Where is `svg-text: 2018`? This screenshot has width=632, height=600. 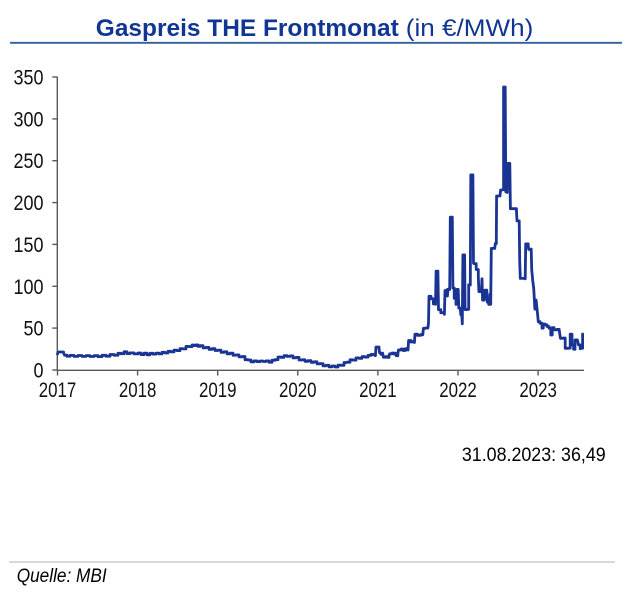
svg-text: 2018 is located at coordinates (138, 390).